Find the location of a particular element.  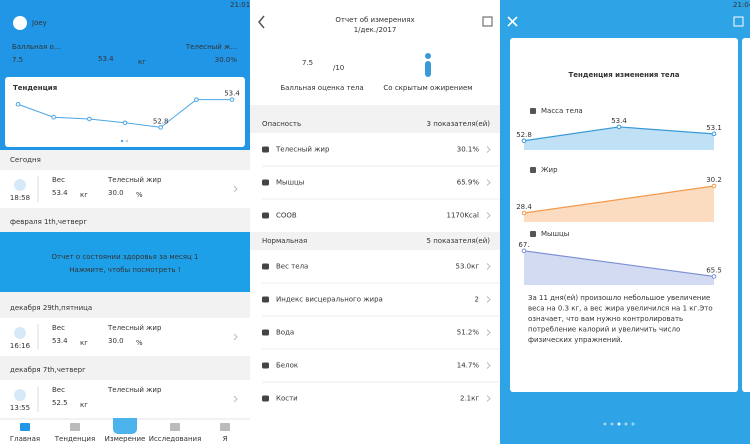

metric-label: Вес тела is located at coordinates (292, 267).